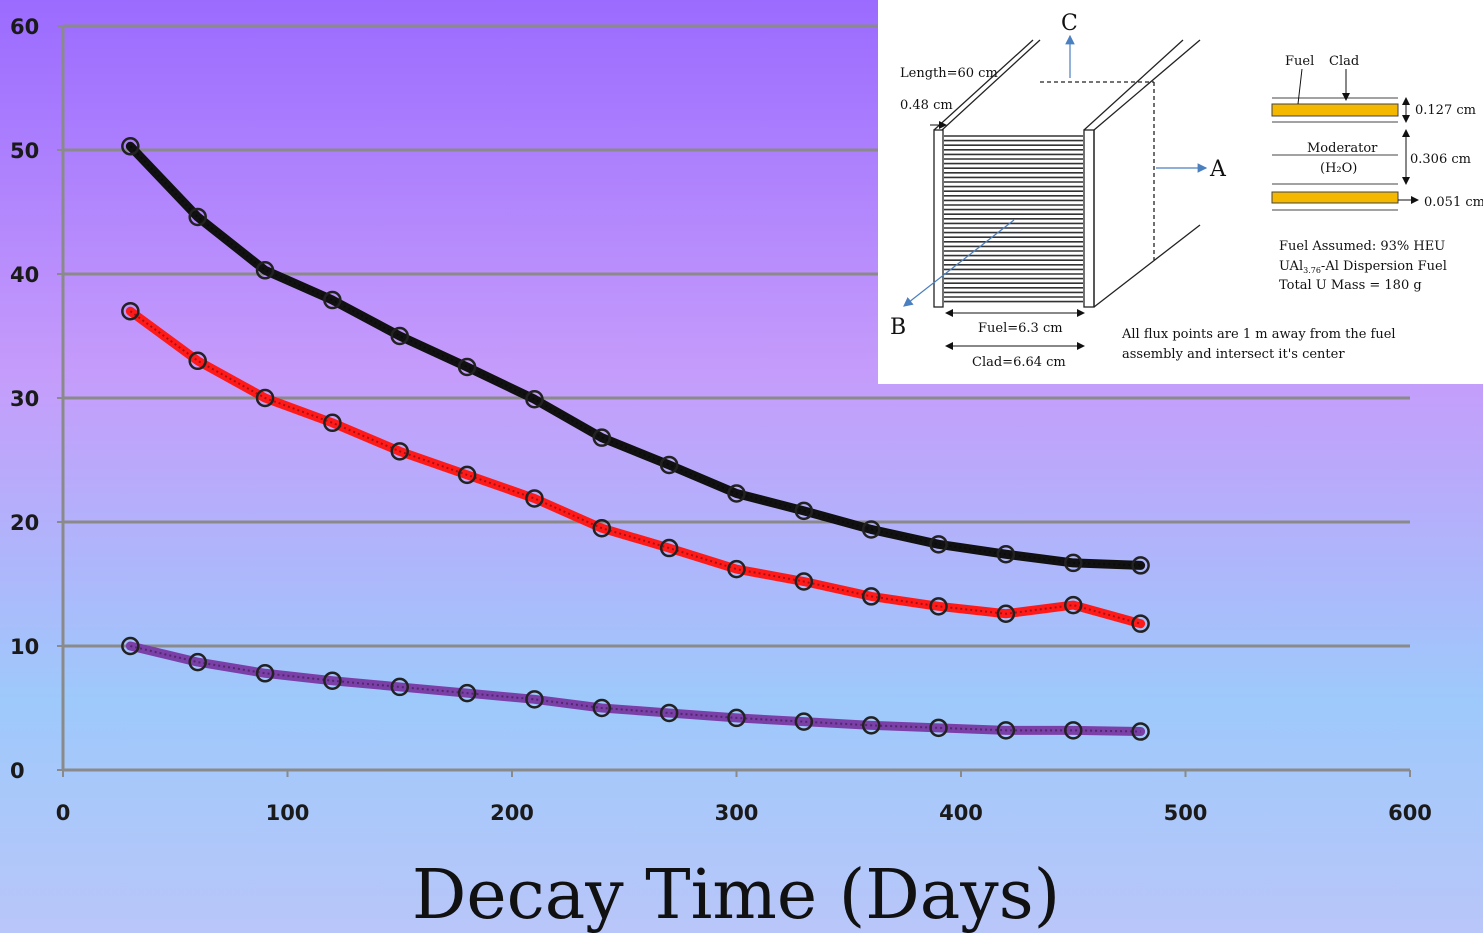 This screenshot has width=1483, height=933. What do you see at coordinates (1299, 61) in the screenshot?
I see `label-fuel: Fuel` at bounding box center [1299, 61].